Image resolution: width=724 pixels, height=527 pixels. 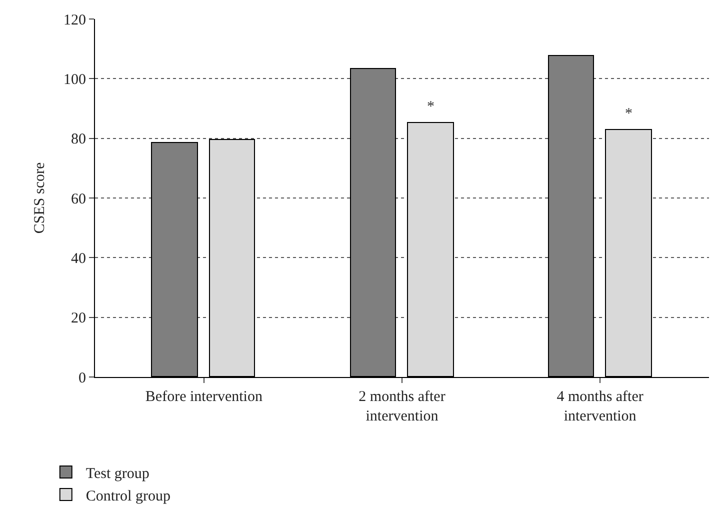 What do you see at coordinates (78, 140) in the screenshot?
I see `y-tick-label: 80` at bounding box center [78, 140].